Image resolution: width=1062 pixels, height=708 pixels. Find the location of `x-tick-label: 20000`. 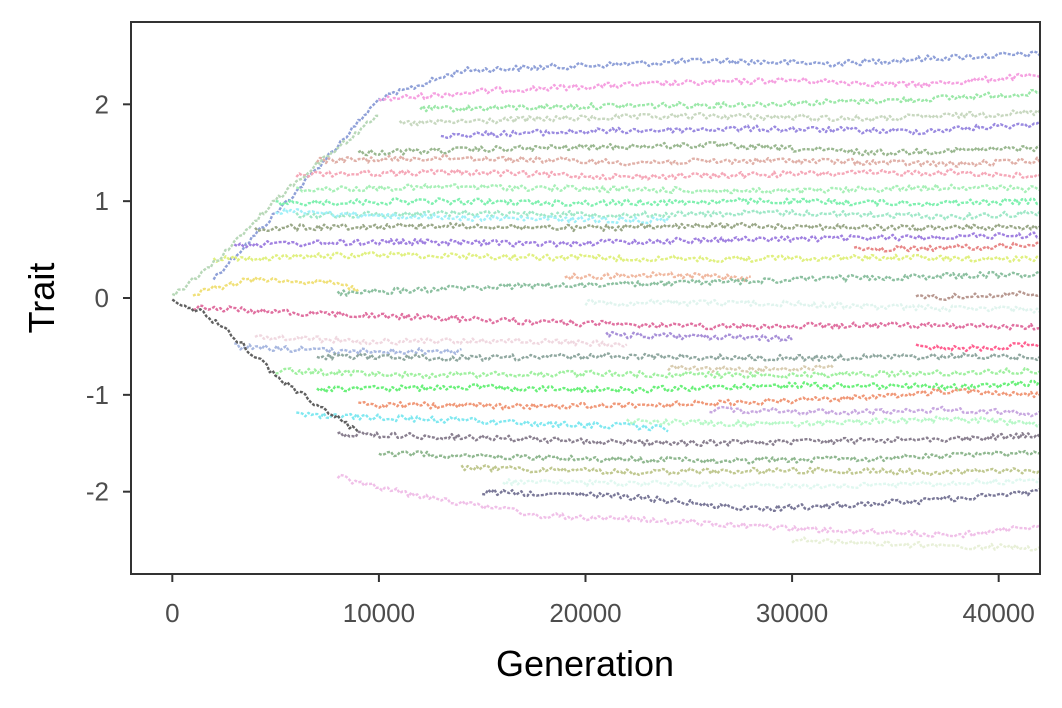

x-tick-label: 20000 is located at coordinates (585, 613).